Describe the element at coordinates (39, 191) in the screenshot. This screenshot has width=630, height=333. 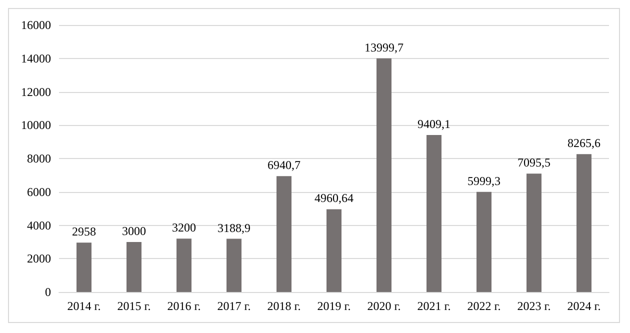
I see `y-tick-label: 6000` at that location.